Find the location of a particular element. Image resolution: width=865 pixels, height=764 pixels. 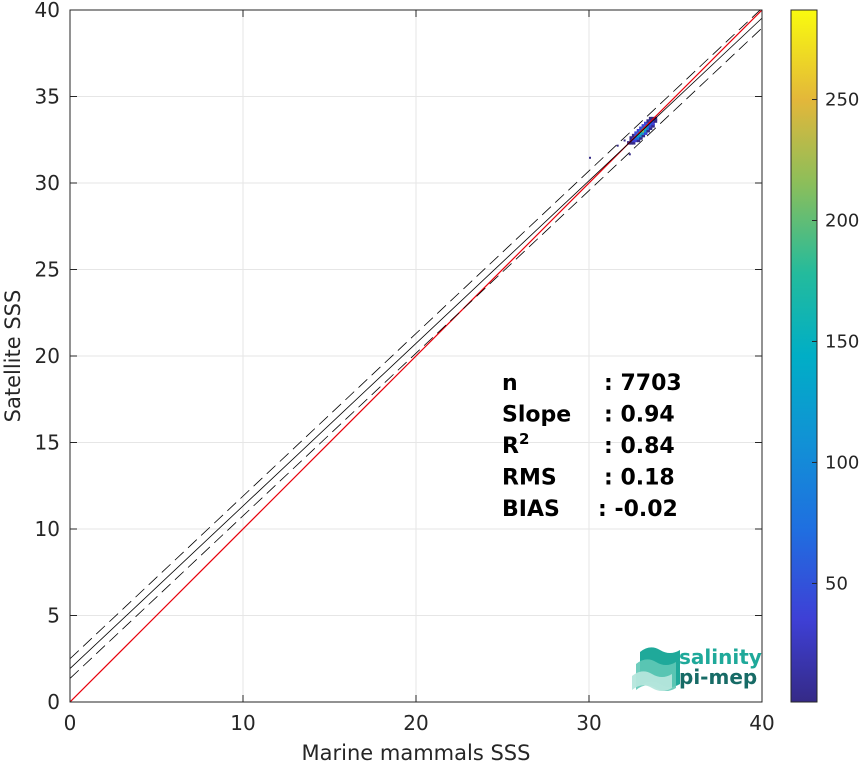

x-tick-label: 0 is located at coordinates (70, 723).